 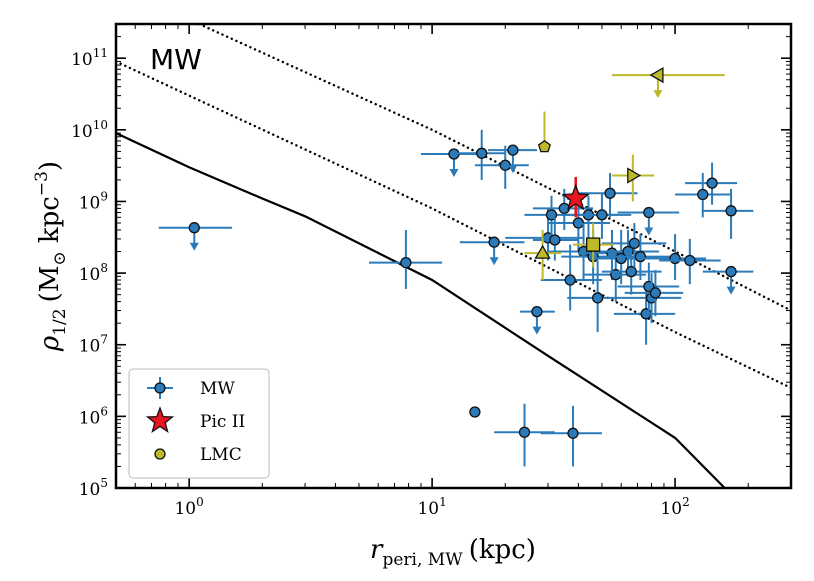 What do you see at coordinates (93, 488) in the screenshot?
I see `y-tick-label: 10⁵` at bounding box center [93, 488].